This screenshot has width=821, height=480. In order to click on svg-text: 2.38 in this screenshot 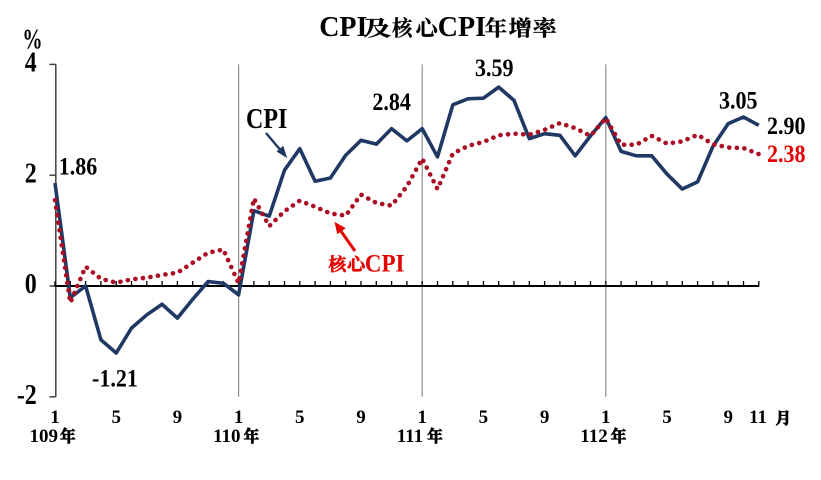, I will do `click(786, 154)`.